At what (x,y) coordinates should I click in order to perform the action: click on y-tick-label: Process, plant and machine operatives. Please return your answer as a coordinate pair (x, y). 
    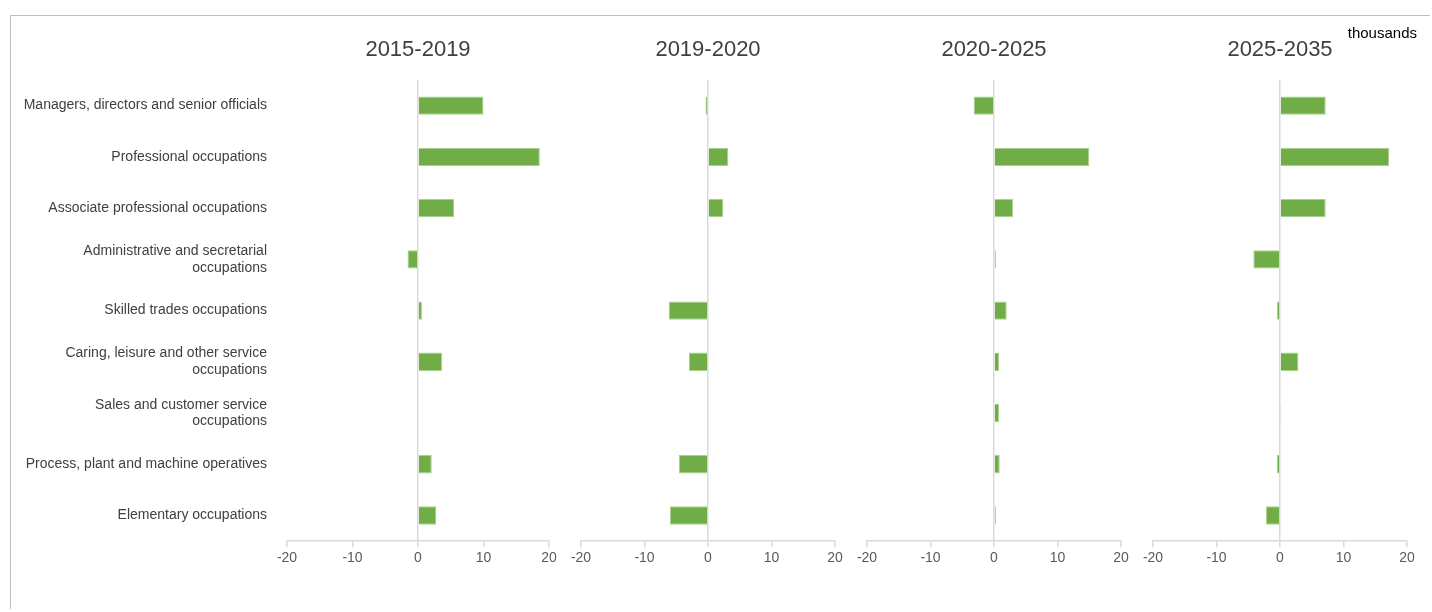
    Looking at the image, I should click on (146, 463).